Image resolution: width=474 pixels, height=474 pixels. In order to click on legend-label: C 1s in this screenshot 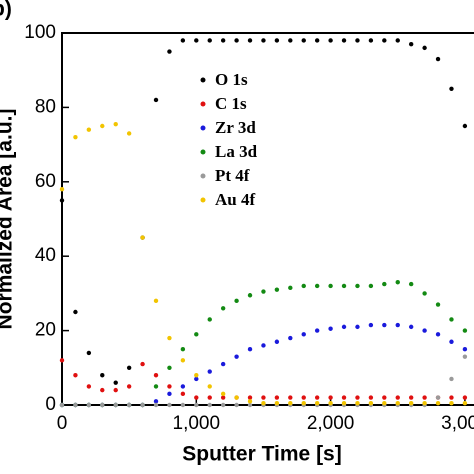, I will do `click(231, 103)`.